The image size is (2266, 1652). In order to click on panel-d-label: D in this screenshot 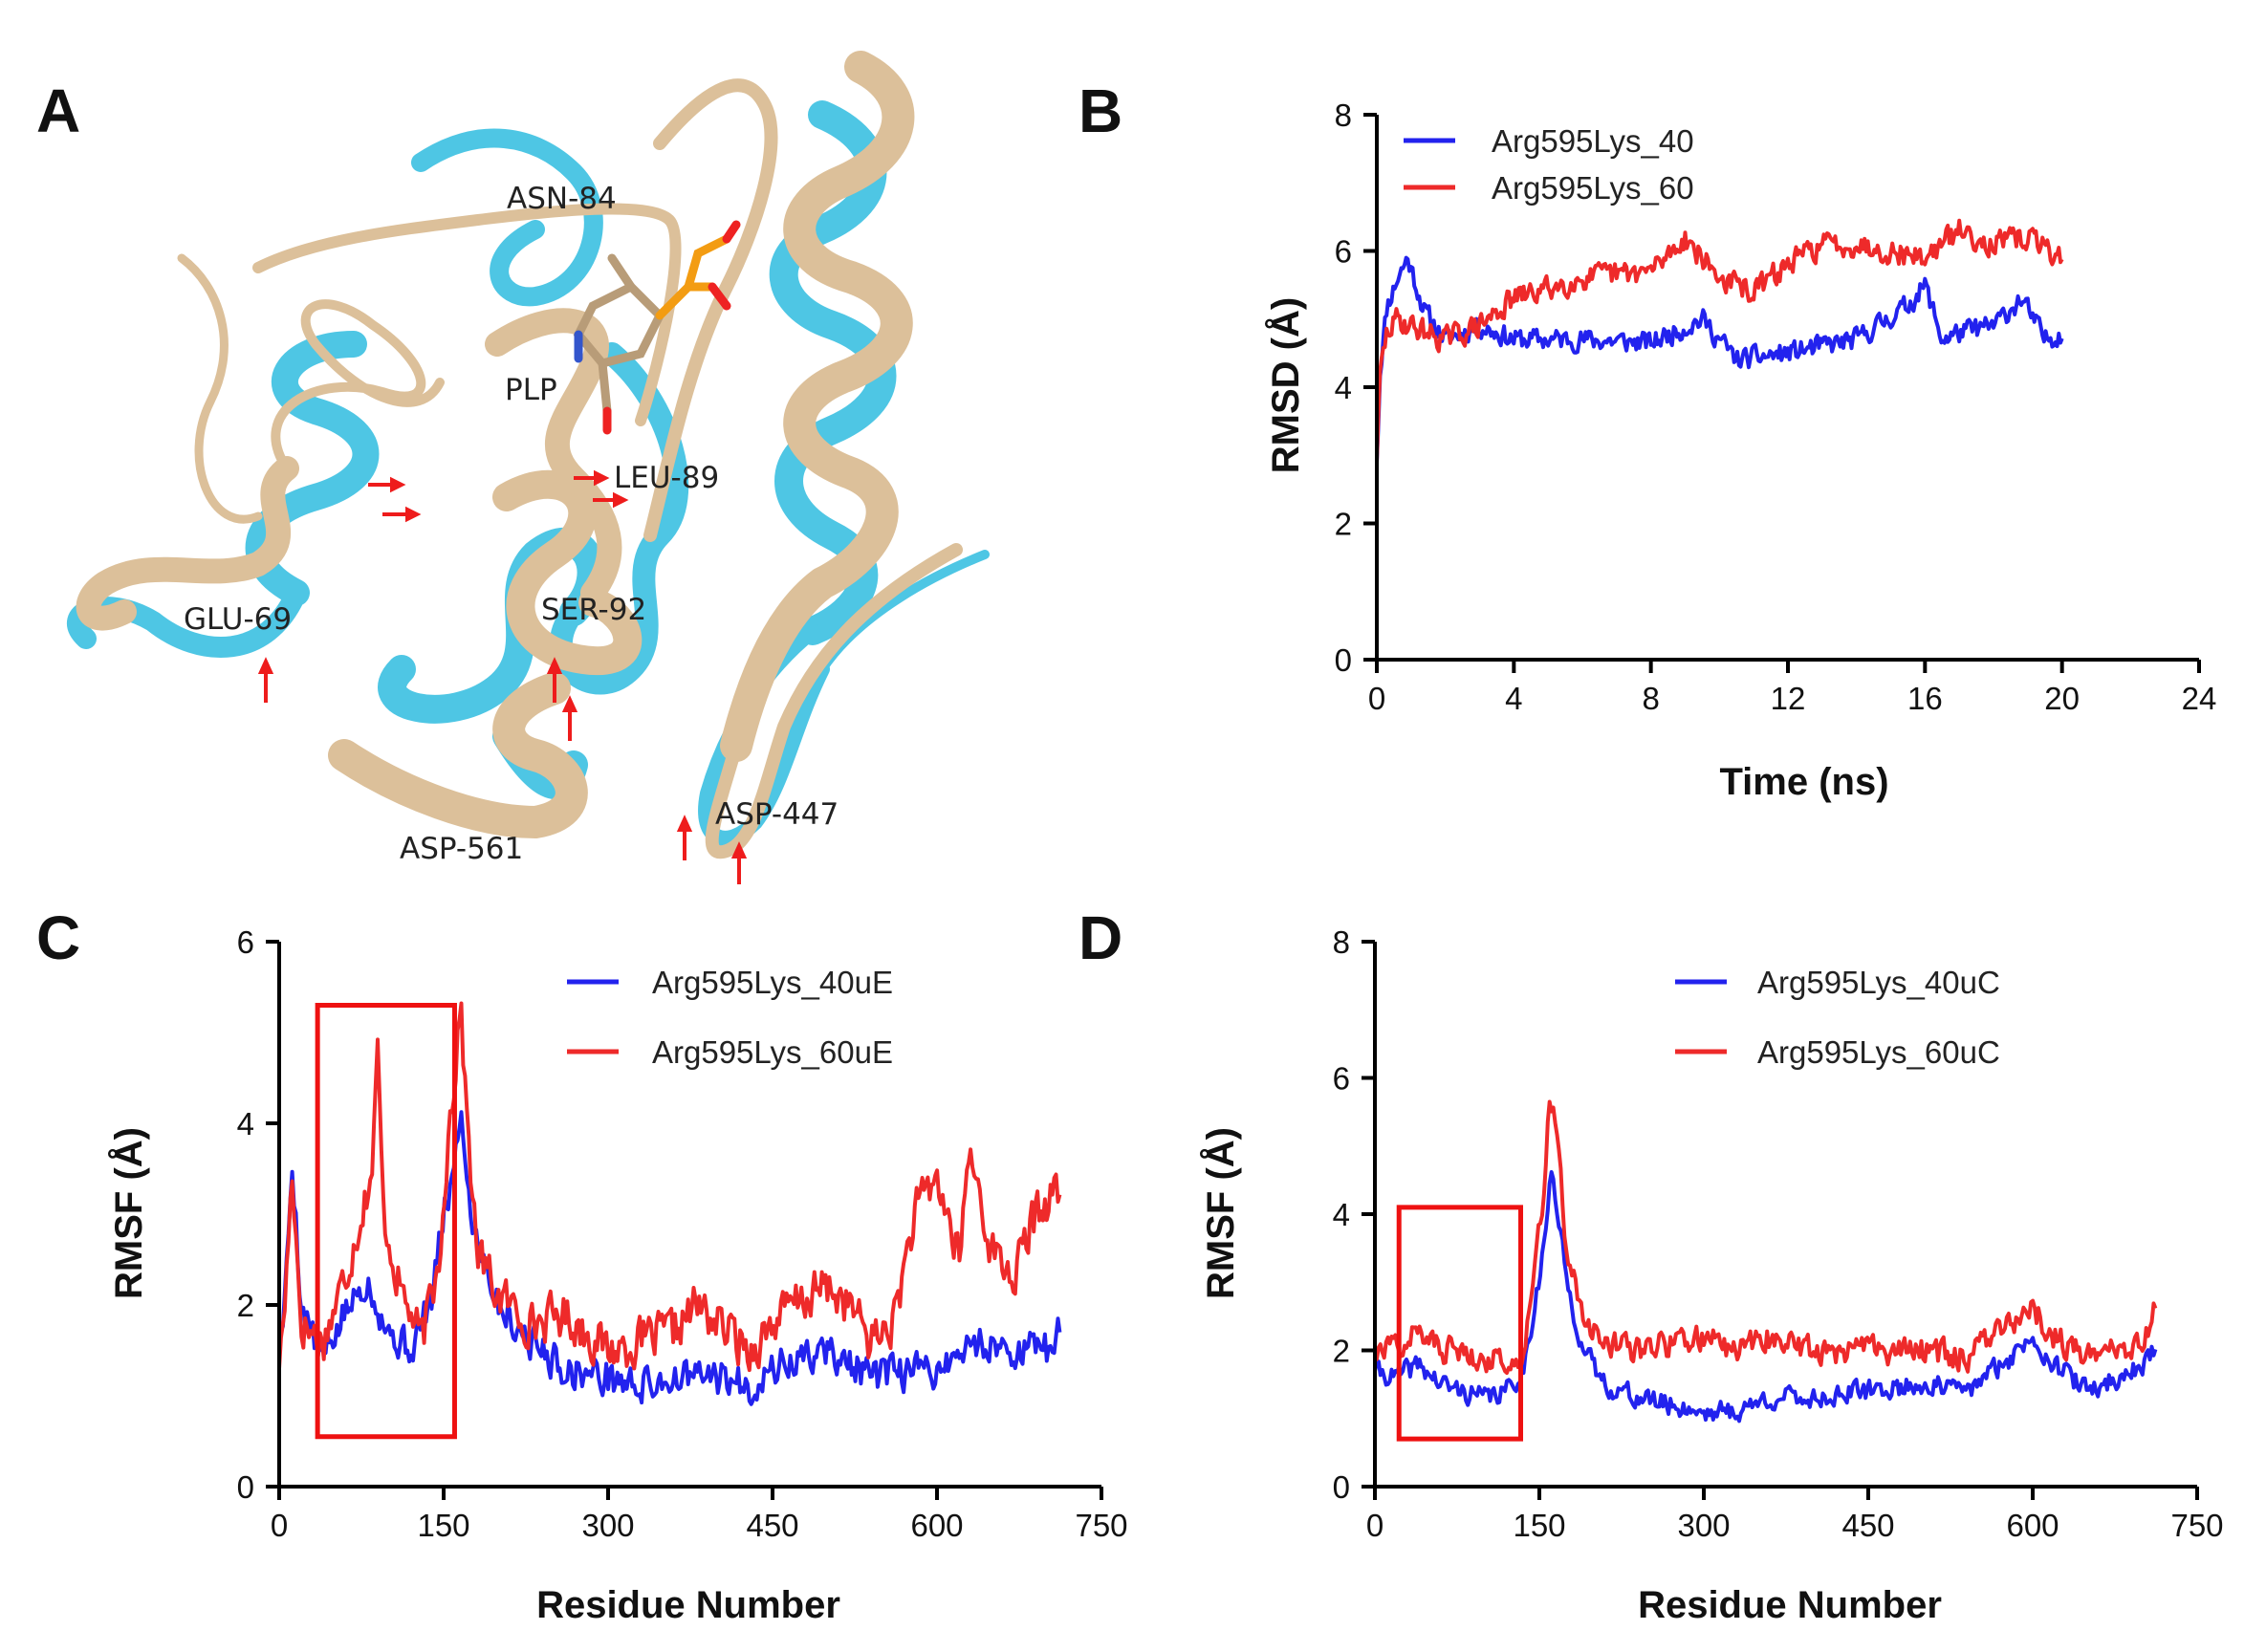, I will do `click(1100, 937)`.